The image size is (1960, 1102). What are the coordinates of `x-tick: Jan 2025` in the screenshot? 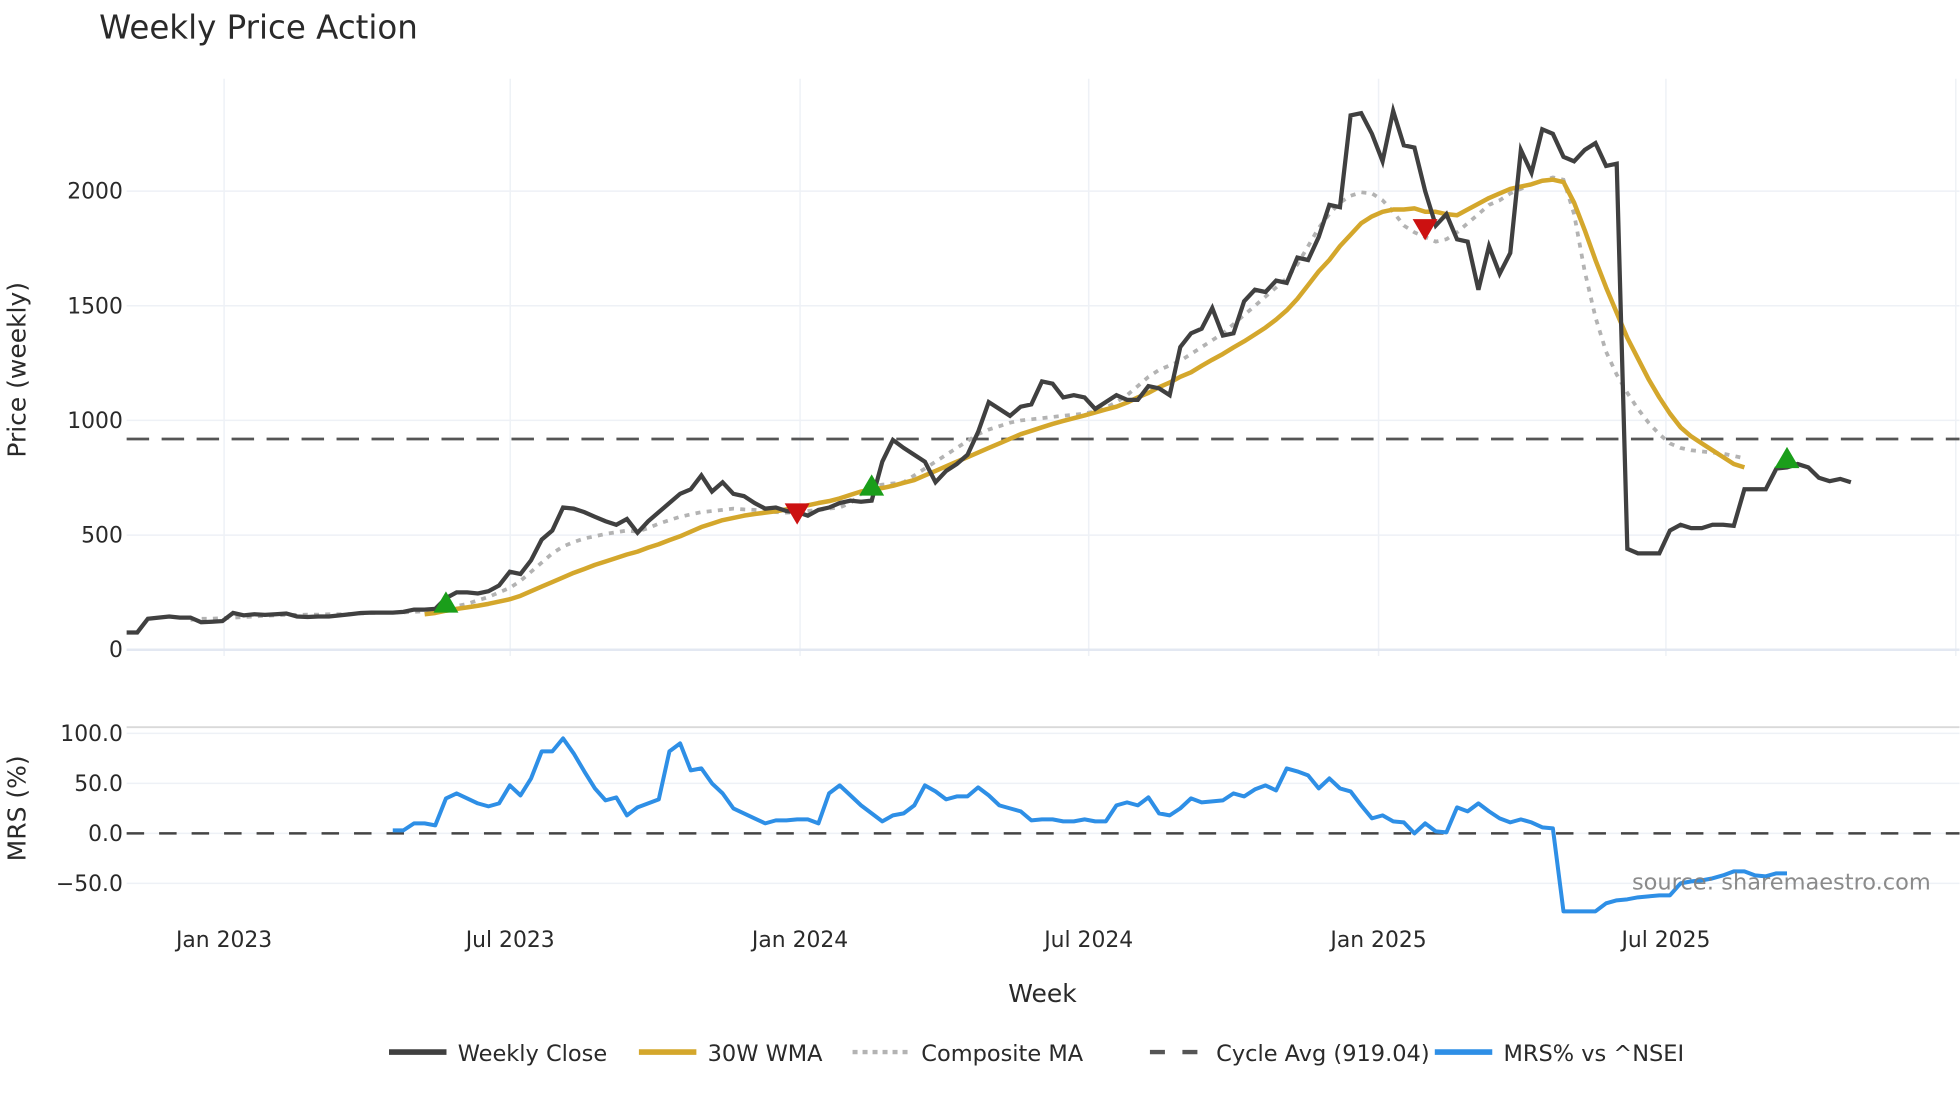 It's located at (1377, 940).